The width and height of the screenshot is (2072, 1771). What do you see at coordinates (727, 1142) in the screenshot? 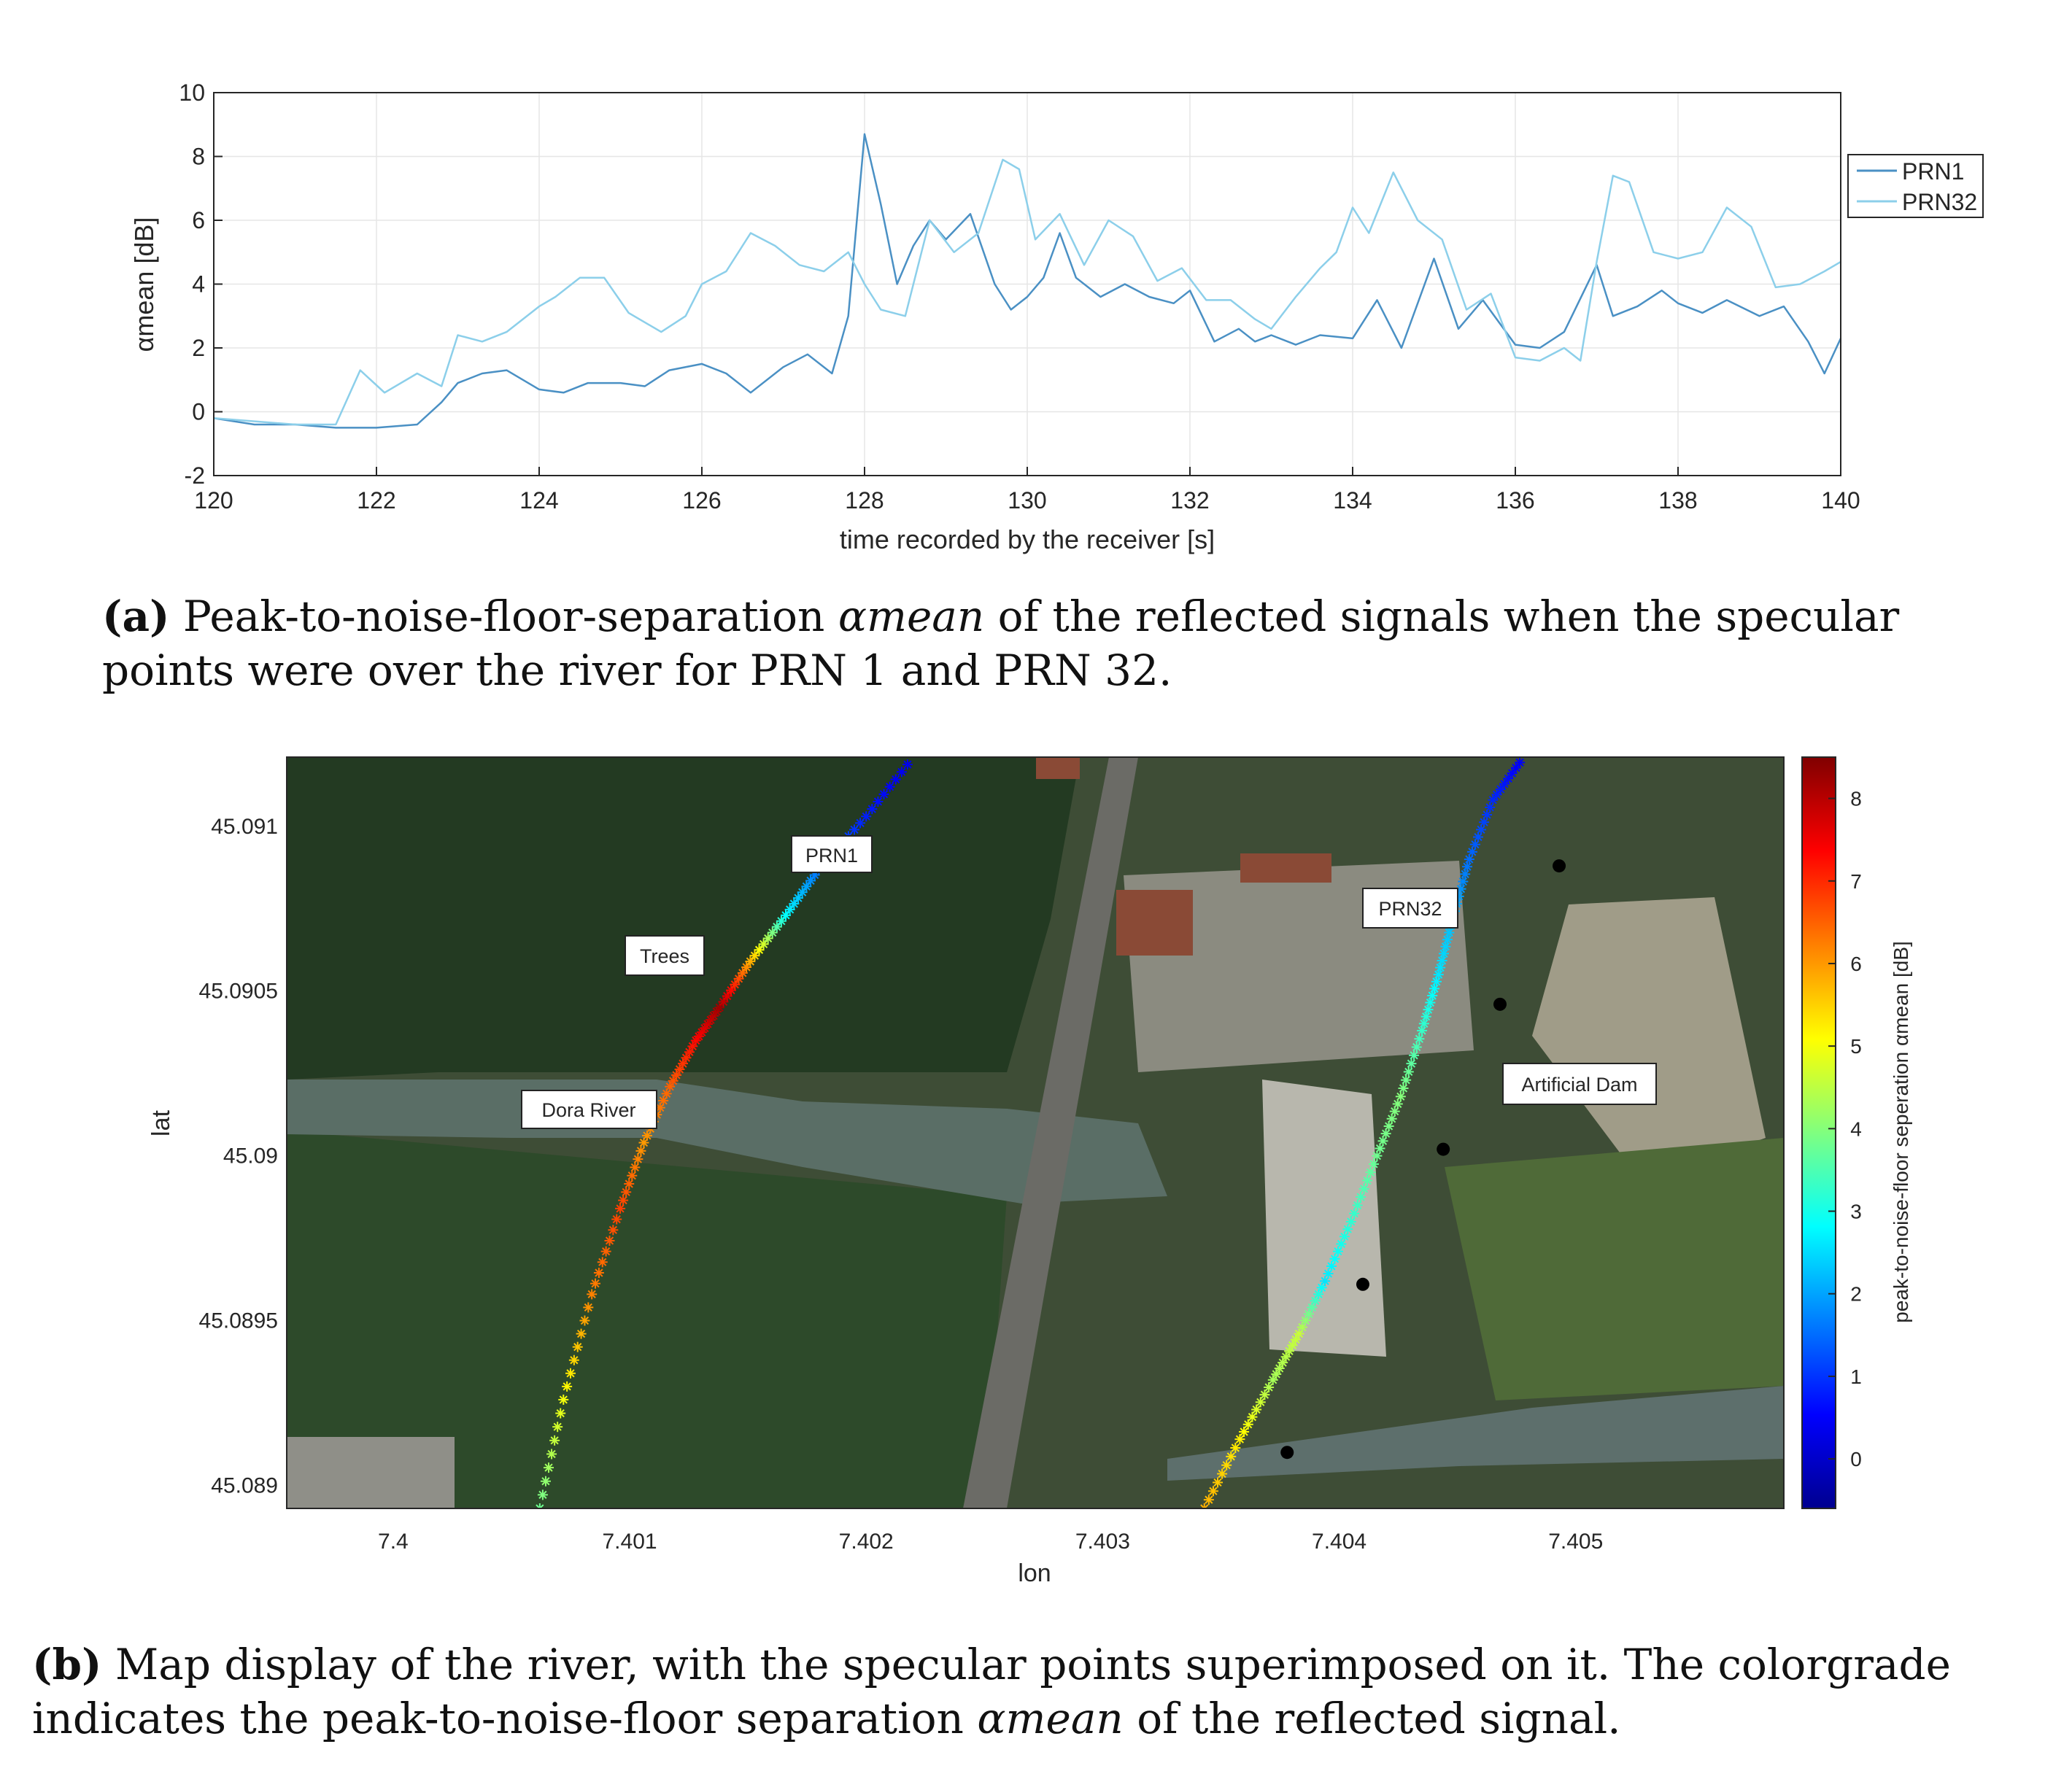
I see `dora-river-water` at bounding box center [727, 1142].